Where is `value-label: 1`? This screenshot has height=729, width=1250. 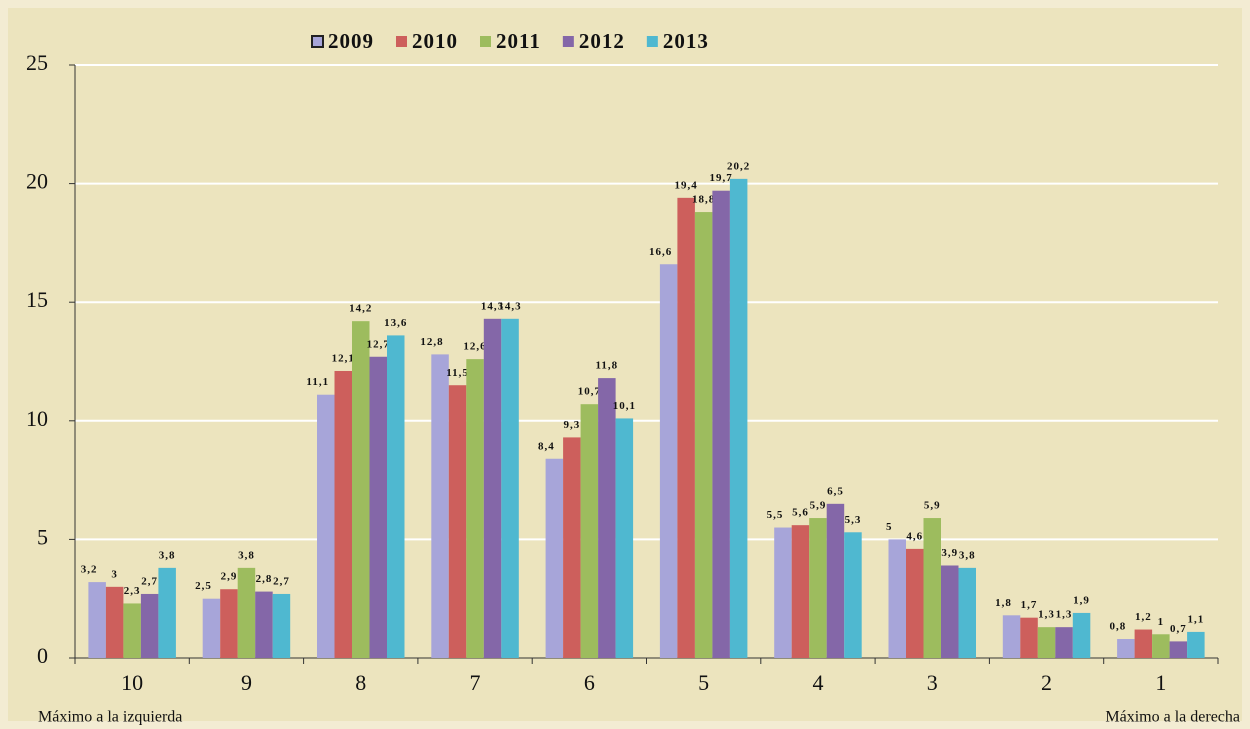 value-label: 1 is located at coordinates (1161, 622).